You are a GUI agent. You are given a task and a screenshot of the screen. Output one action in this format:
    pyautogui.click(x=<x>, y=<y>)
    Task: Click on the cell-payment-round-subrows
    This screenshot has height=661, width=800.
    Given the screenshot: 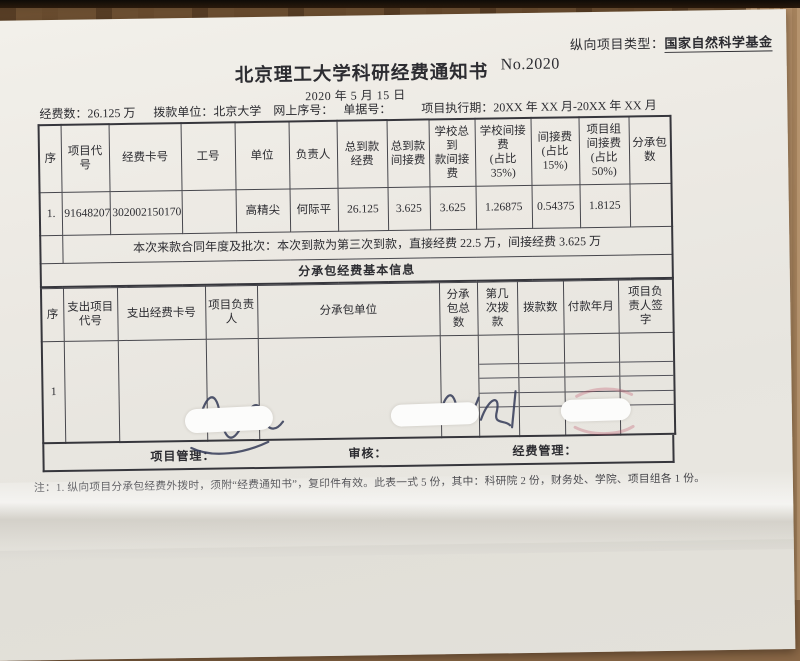 What is the action you would take?
    pyautogui.click(x=498, y=385)
    